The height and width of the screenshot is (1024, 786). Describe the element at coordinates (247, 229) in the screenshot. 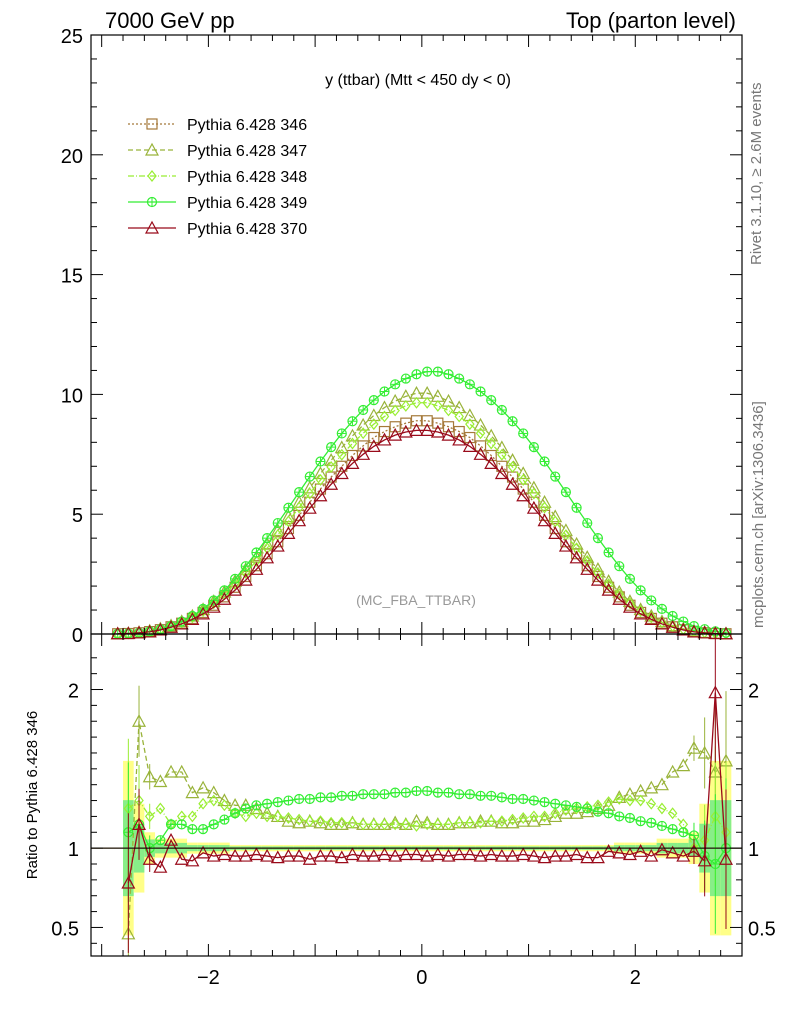

I see `legend-label: Pythia 6.428 370` at that location.